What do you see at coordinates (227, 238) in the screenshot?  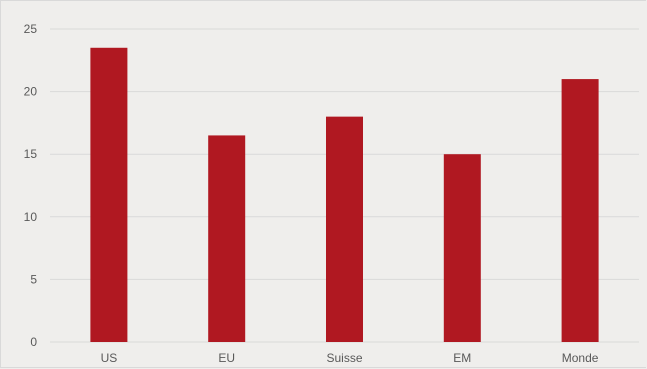 I see `bar-eu` at bounding box center [227, 238].